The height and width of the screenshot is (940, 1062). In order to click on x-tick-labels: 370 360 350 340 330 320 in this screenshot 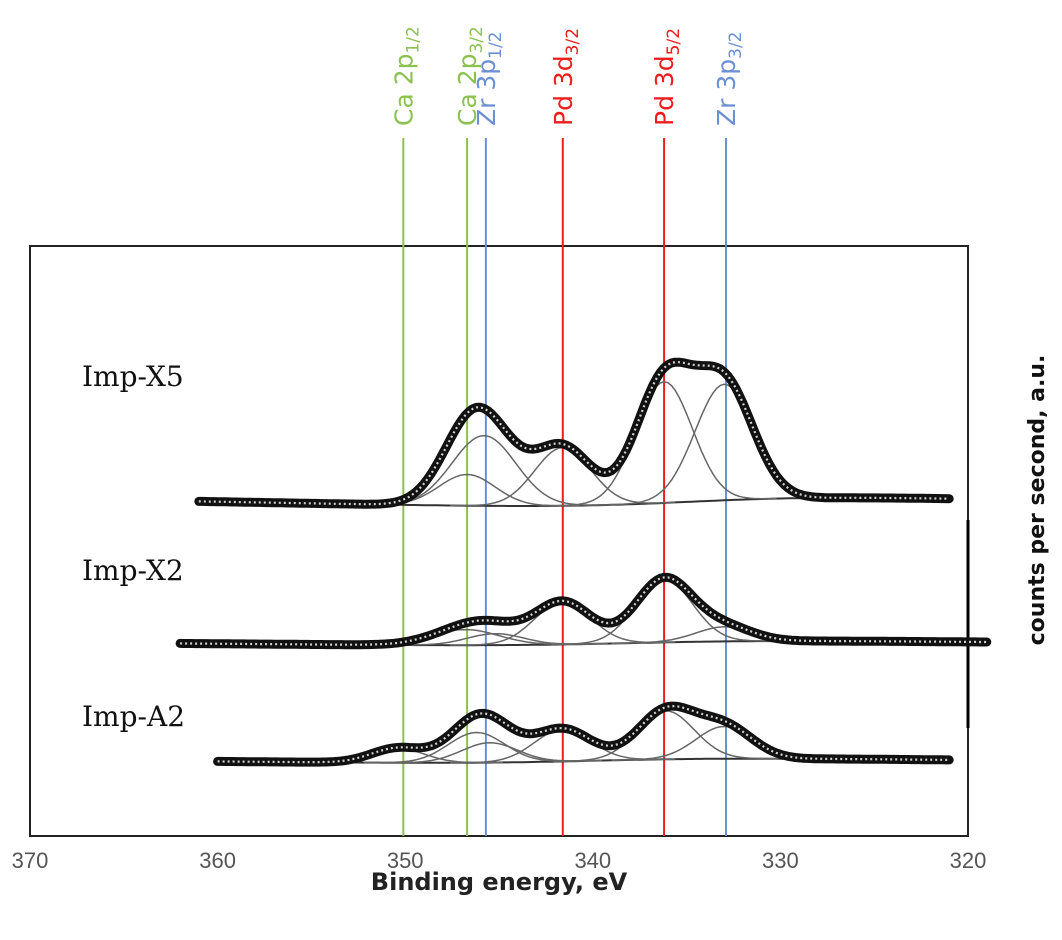, I will do `click(499, 860)`.